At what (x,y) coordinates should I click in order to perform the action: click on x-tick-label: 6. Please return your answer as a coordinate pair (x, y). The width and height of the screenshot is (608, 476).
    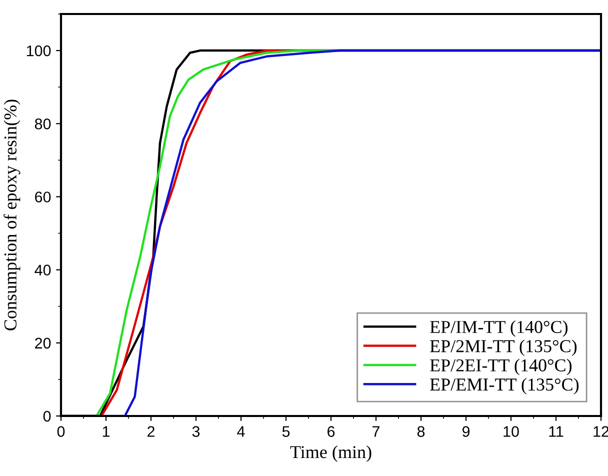
    Looking at the image, I should click on (331, 431).